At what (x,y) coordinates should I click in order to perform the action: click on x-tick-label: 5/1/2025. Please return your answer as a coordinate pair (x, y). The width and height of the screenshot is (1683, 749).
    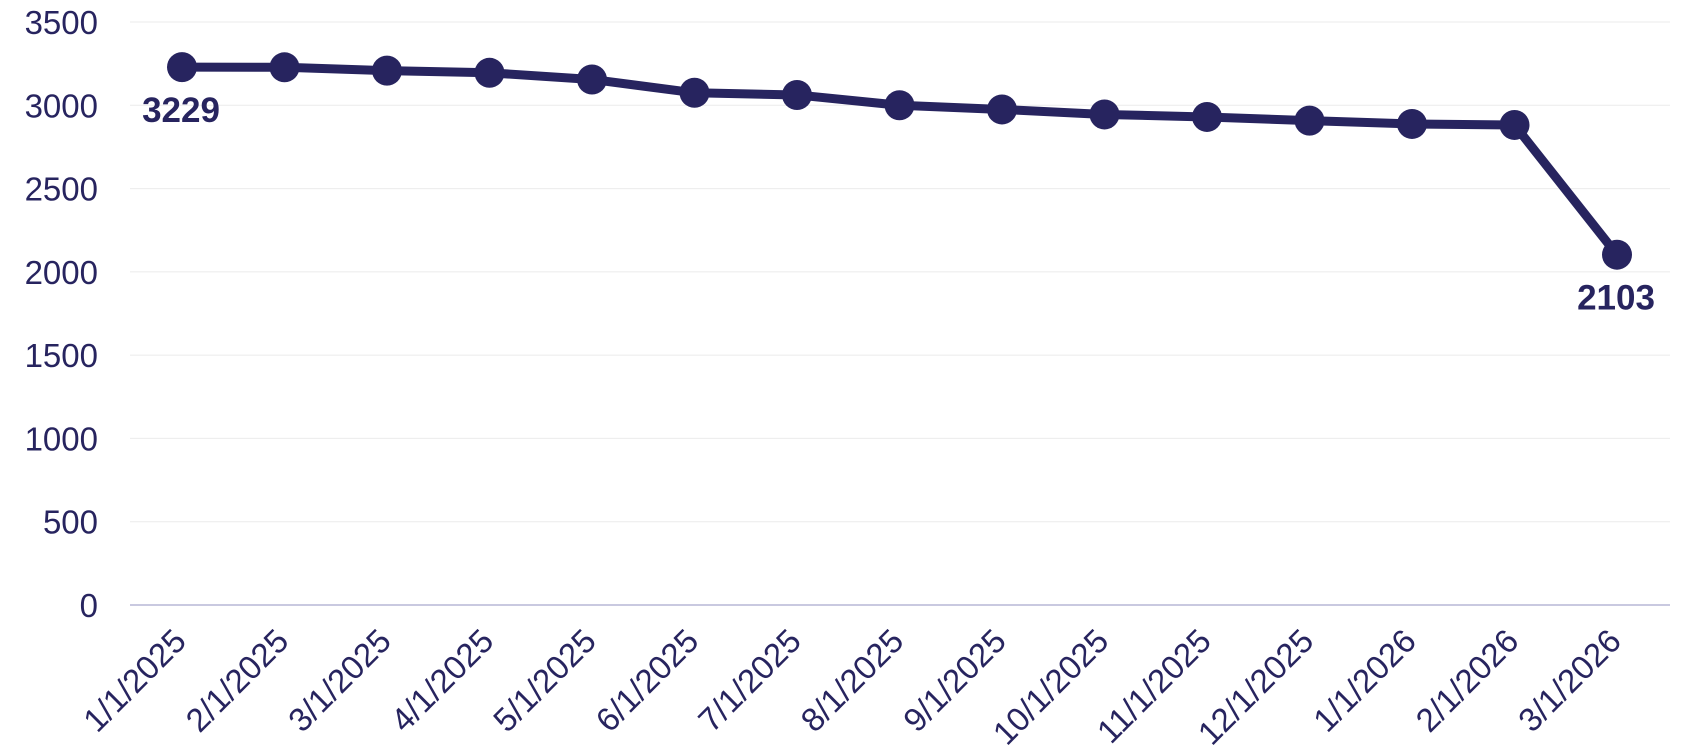
    Looking at the image, I should click on (544, 680).